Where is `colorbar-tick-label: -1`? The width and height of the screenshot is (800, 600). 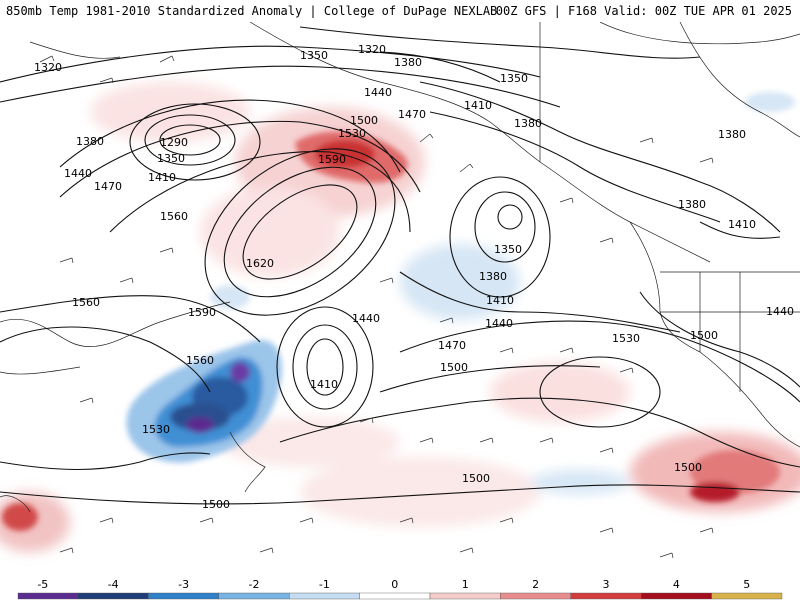
colorbar-tick-label: -1 is located at coordinates (324, 584).